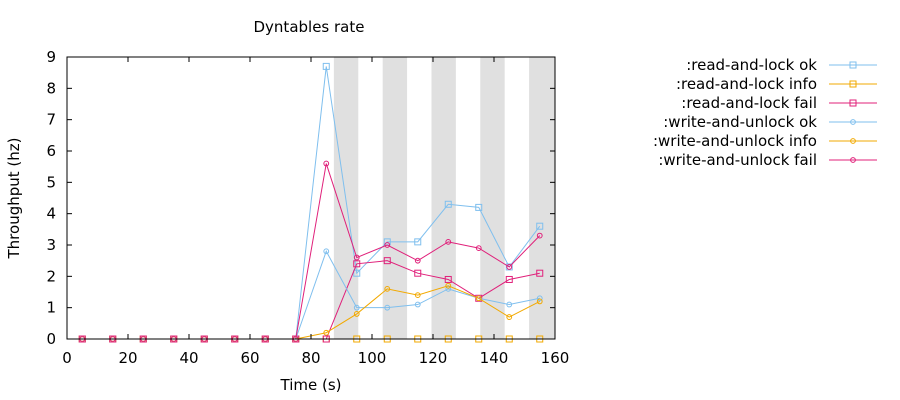 The image size is (900, 400). Describe the element at coordinates (67, 358) in the screenshot. I see `x-tick-label: 0` at that location.